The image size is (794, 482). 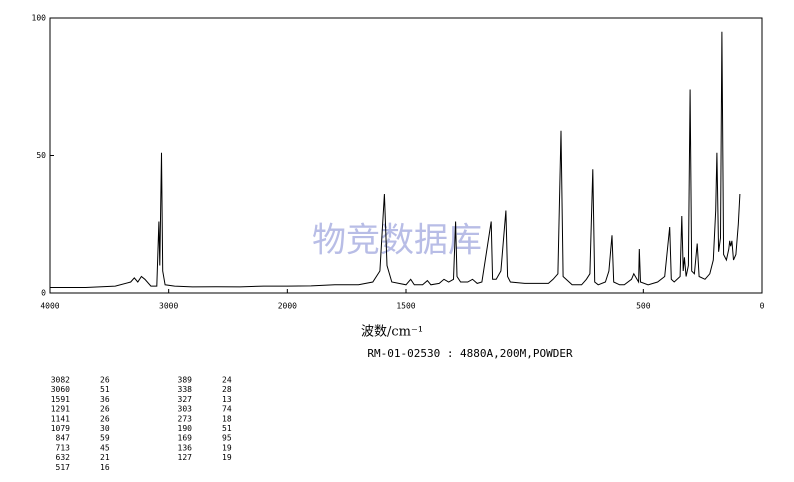 What do you see at coordinates (227, 409) in the screenshot?
I see `peak-intensity: 74` at bounding box center [227, 409].